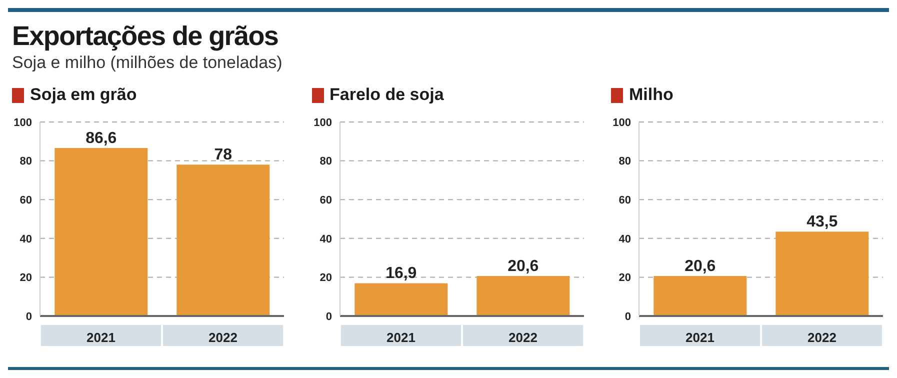  Describe the element at coordinates (651, 95) in the screenshot. I see `chart-title: Milho` at that location.